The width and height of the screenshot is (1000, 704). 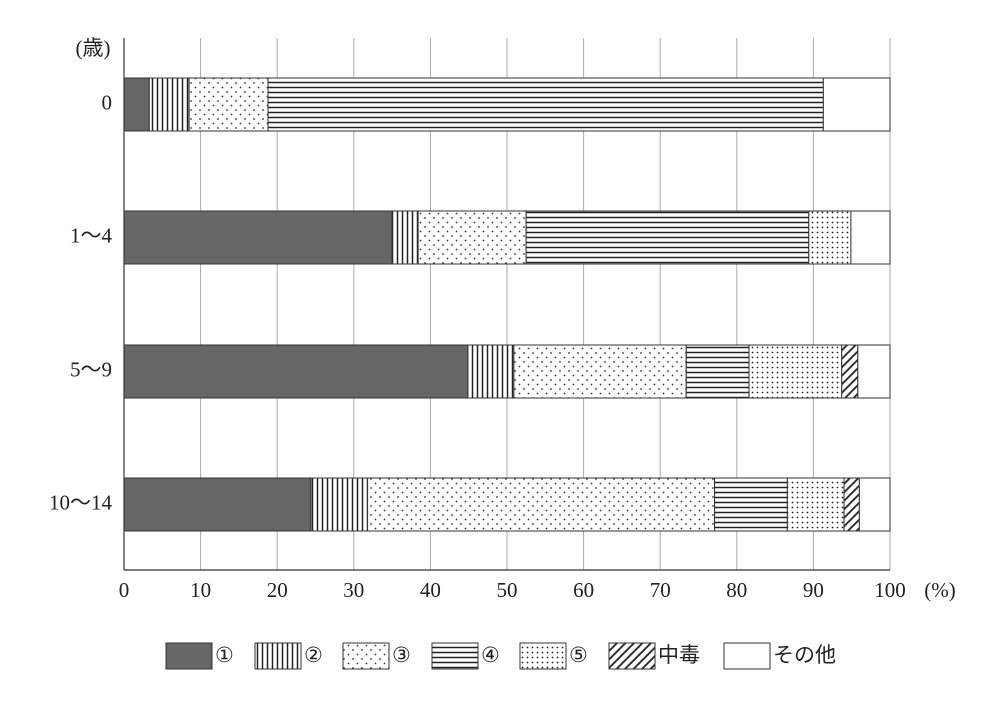 What do you see at coordinates (804, 655) in the screenshot?
I see `legend-label: その他` at bounding box center [804, 655].